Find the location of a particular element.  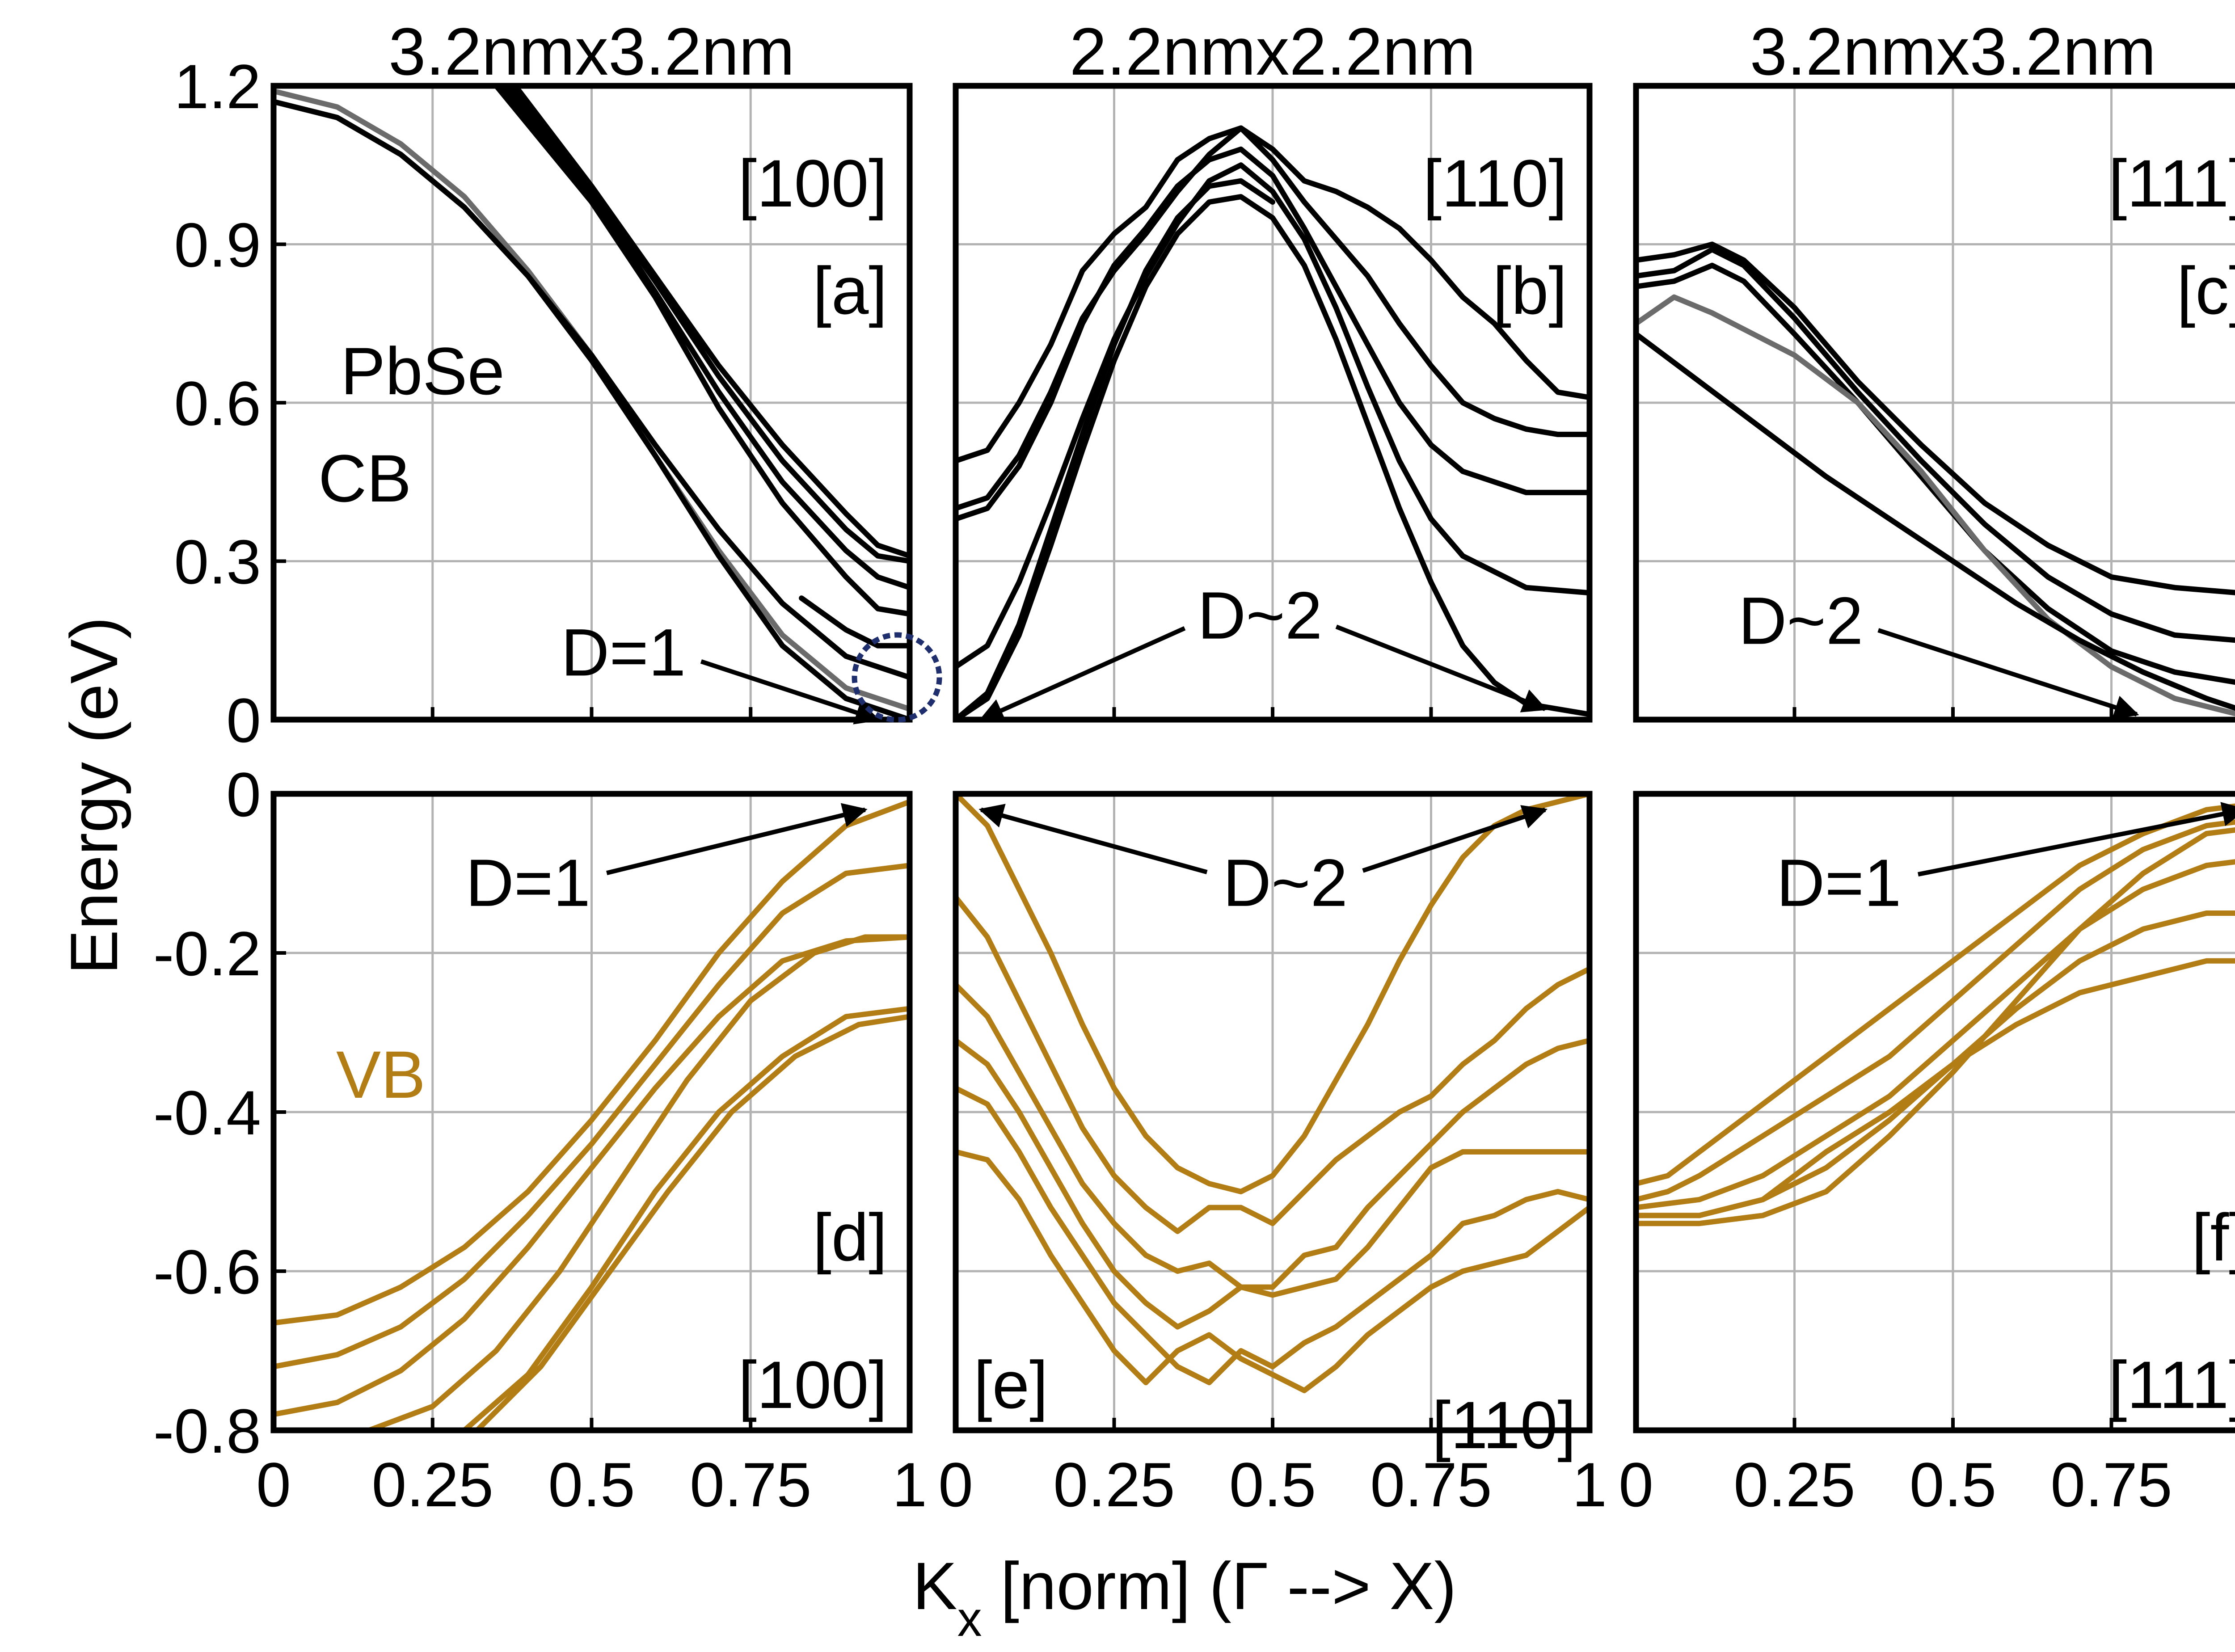

panel-label: [a] is located at coordinates (850, 290).